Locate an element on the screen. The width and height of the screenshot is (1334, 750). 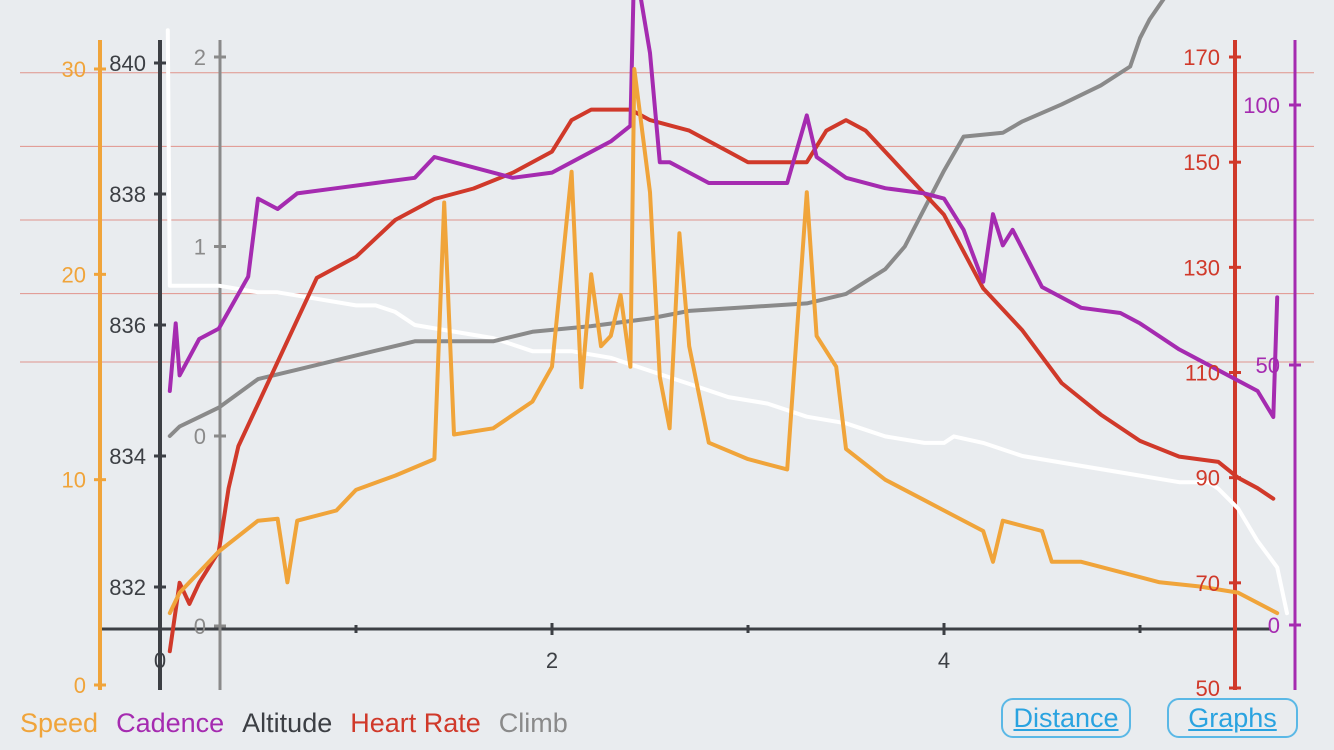
cadence-tick-label: 50 is located at coordinates (1268, 365).